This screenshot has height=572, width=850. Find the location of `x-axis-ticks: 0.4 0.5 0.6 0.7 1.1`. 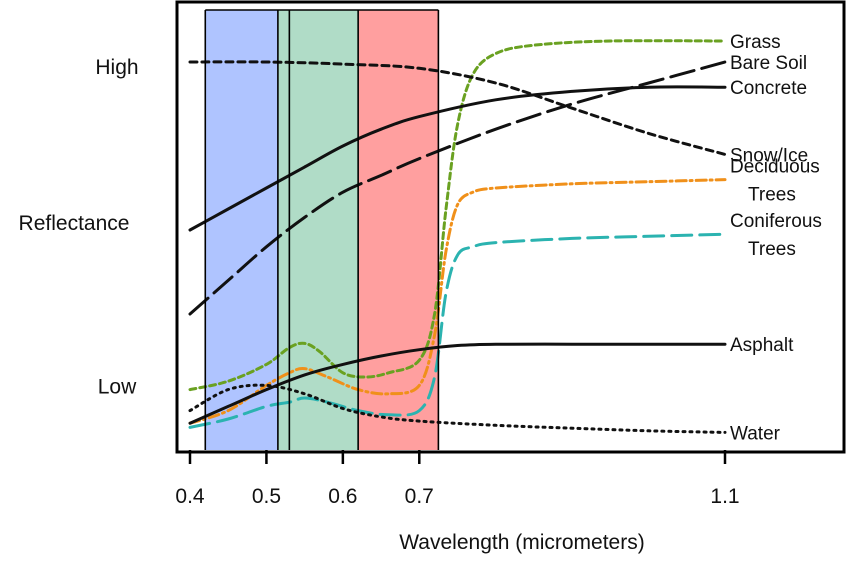

x-axis-ticks: 0.4 0.5 0.6 0.7 1.1 is located at coordinates (457, 479).